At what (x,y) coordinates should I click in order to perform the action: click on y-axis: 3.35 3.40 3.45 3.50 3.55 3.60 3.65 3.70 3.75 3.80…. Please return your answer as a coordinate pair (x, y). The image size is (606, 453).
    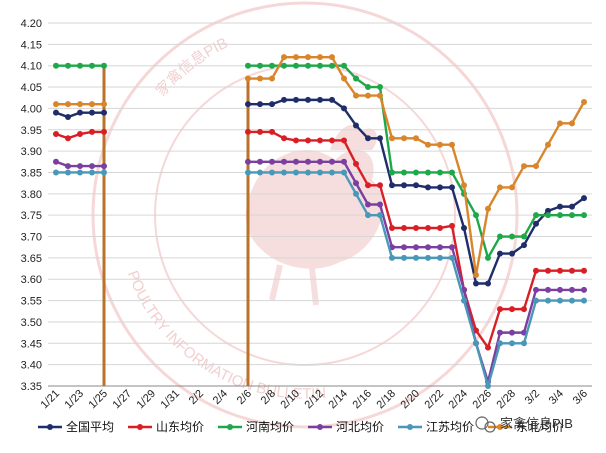
    Looking at the image, I should click on (31, 205).